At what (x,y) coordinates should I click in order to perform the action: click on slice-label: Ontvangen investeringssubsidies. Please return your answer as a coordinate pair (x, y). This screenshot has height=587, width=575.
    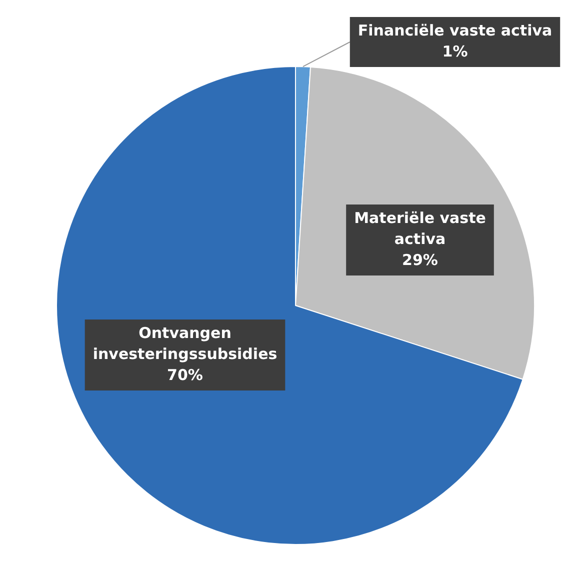
    Looking at the image, I should click on (185, 343).